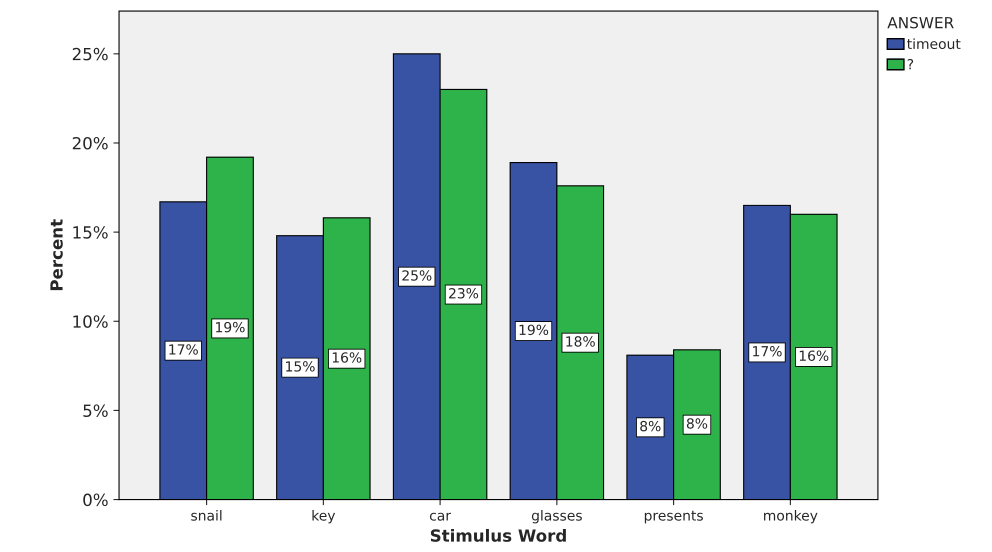  I want to click on data-label: 18%, so click(580, 341).